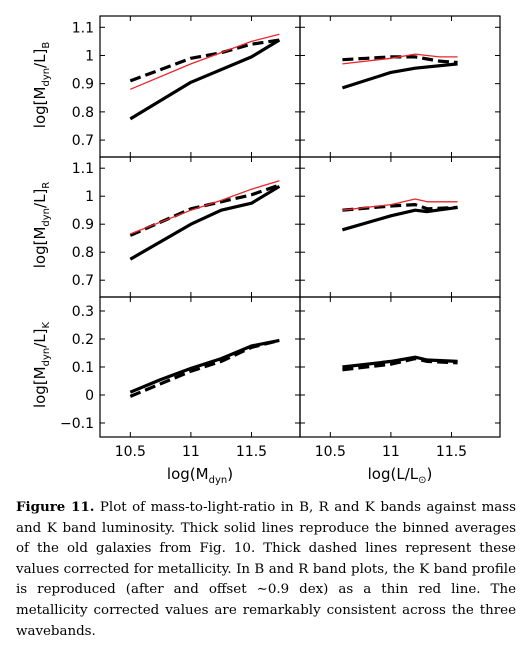  I want to click on ytick-label-b-left: 0.9, so click(83, 85).